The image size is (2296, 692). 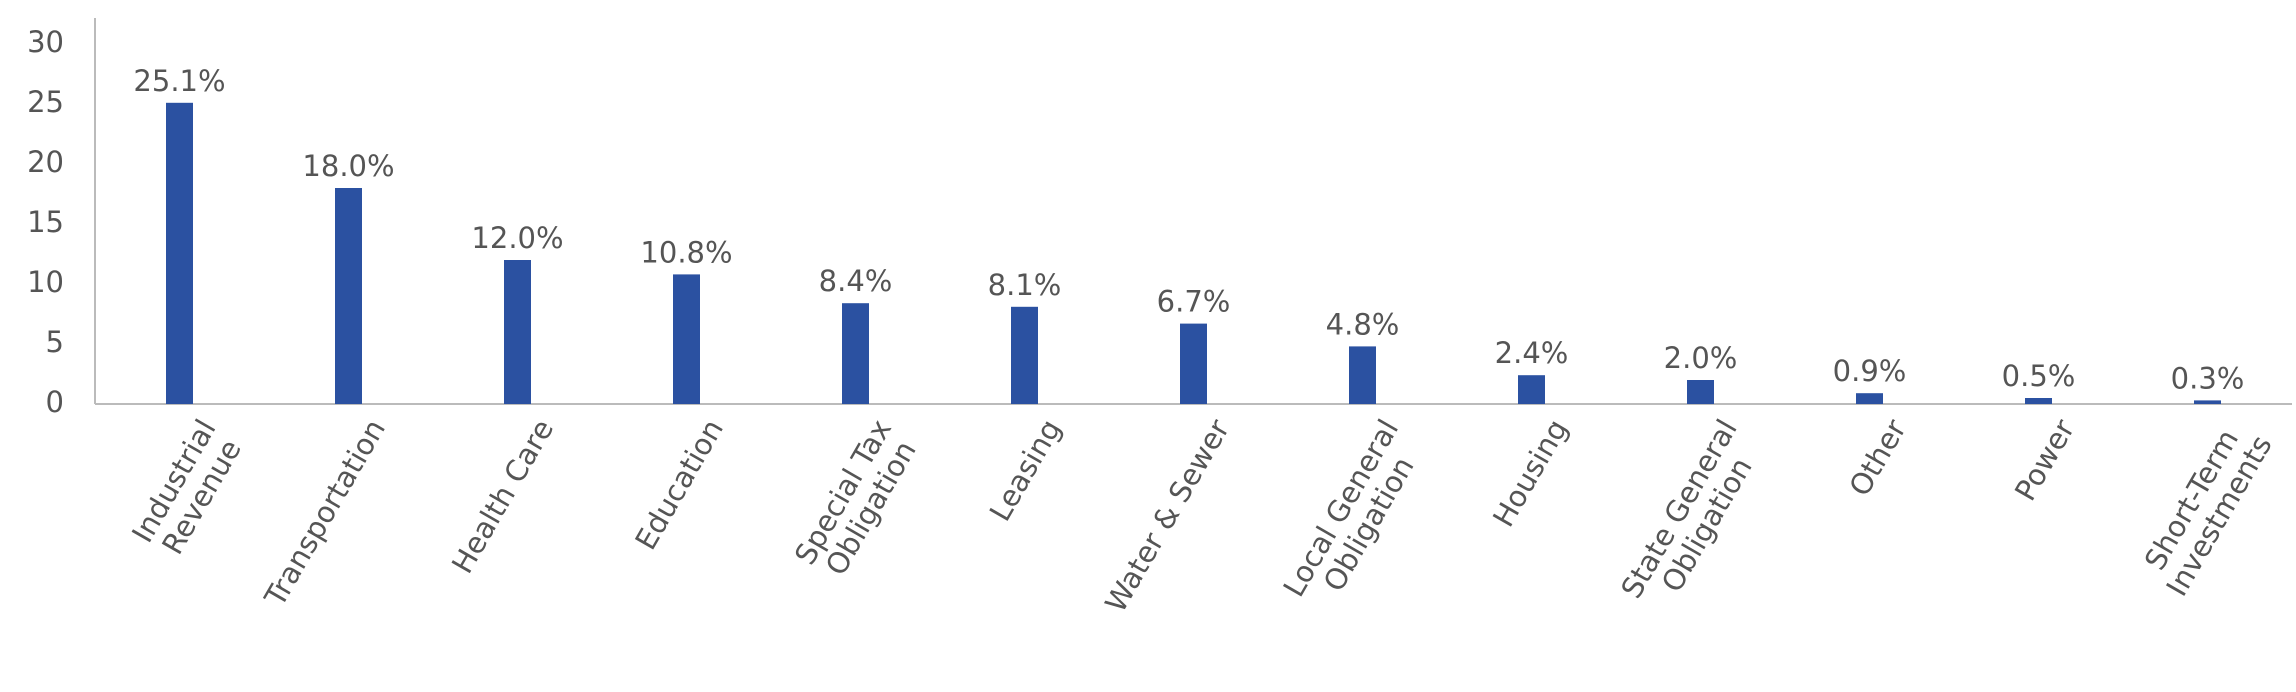 What do you see at coordinates (1701, 358) in the screenshot?
I see `value-label: 2.0%` at bounding box center [1701, 358].